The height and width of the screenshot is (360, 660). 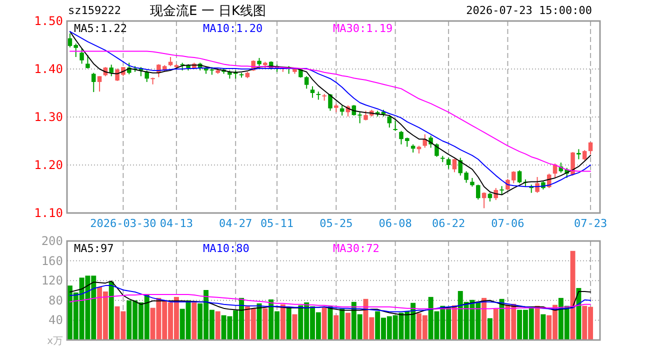 What do you see at coordinates (123, 223) in the screenshot?
I see `x-tick-label: 2026-03-30` at bounding box center [123, 223].